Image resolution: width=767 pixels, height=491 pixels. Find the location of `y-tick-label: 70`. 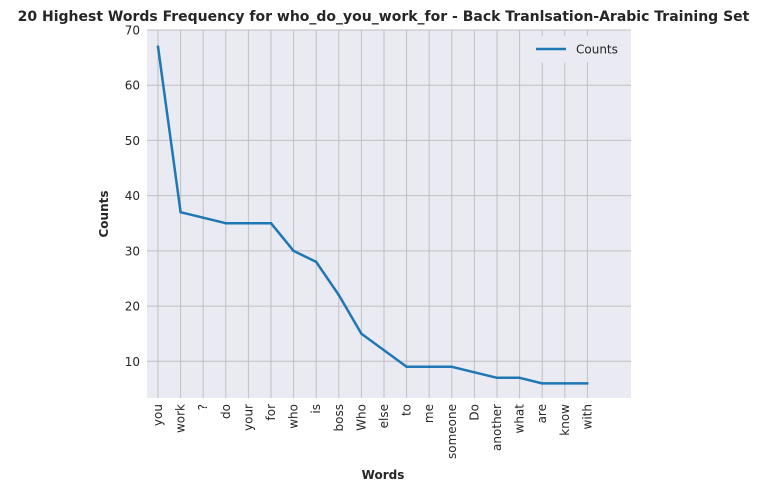

y-tick-label: 70 is located at coordinates (132, 31).